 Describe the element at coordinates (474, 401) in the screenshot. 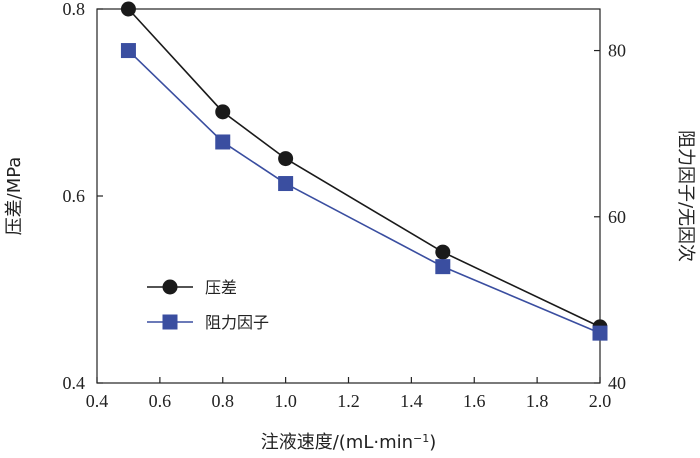

I see `x-tick-label: 1.6` at that location.